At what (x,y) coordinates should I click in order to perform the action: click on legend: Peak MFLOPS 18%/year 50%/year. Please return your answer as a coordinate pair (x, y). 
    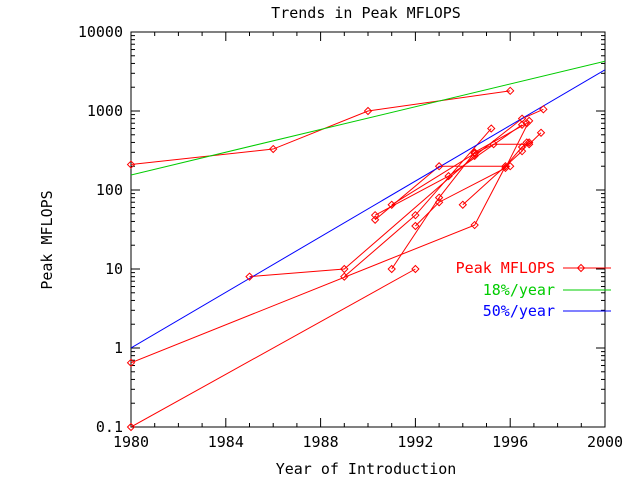
    Looking at the image, I should click on (533, 289).